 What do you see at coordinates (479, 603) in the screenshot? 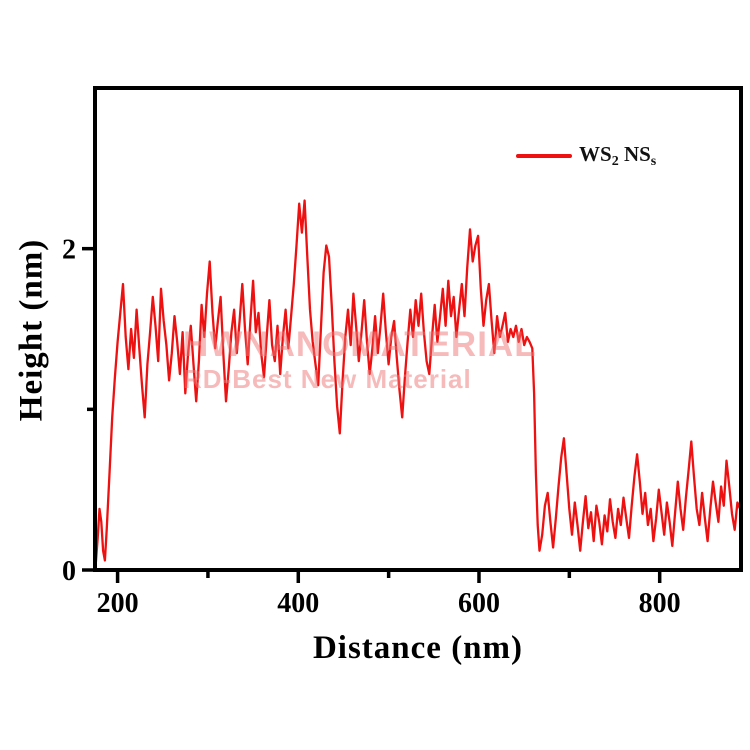
I see `x-tick-label: 600` at bounding box center [479, 603].